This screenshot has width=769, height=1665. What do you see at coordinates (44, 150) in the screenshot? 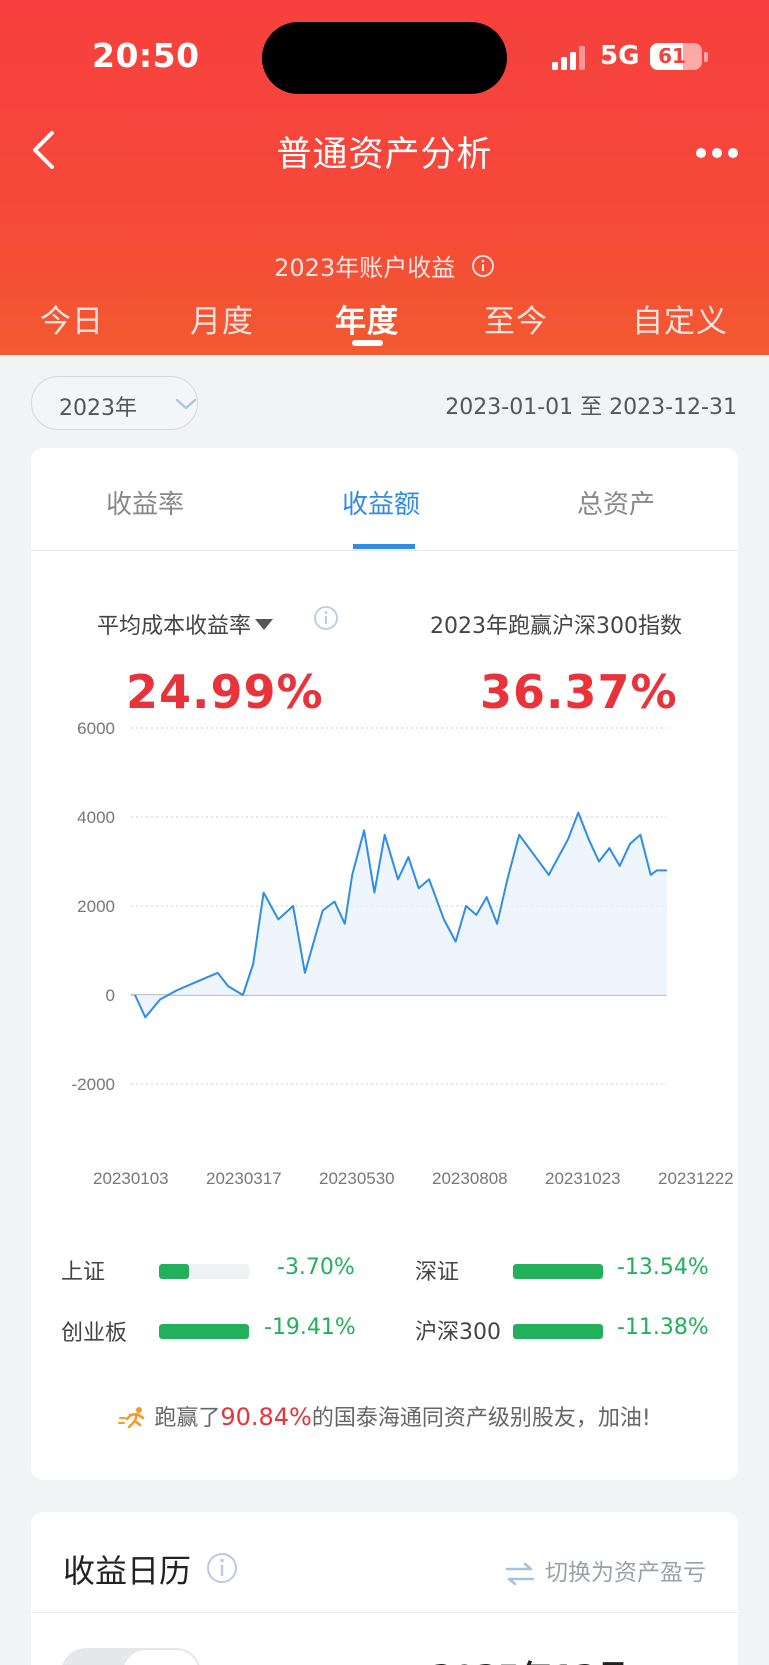
I see `back-arrow-icon` at bounding box center [44, 150].